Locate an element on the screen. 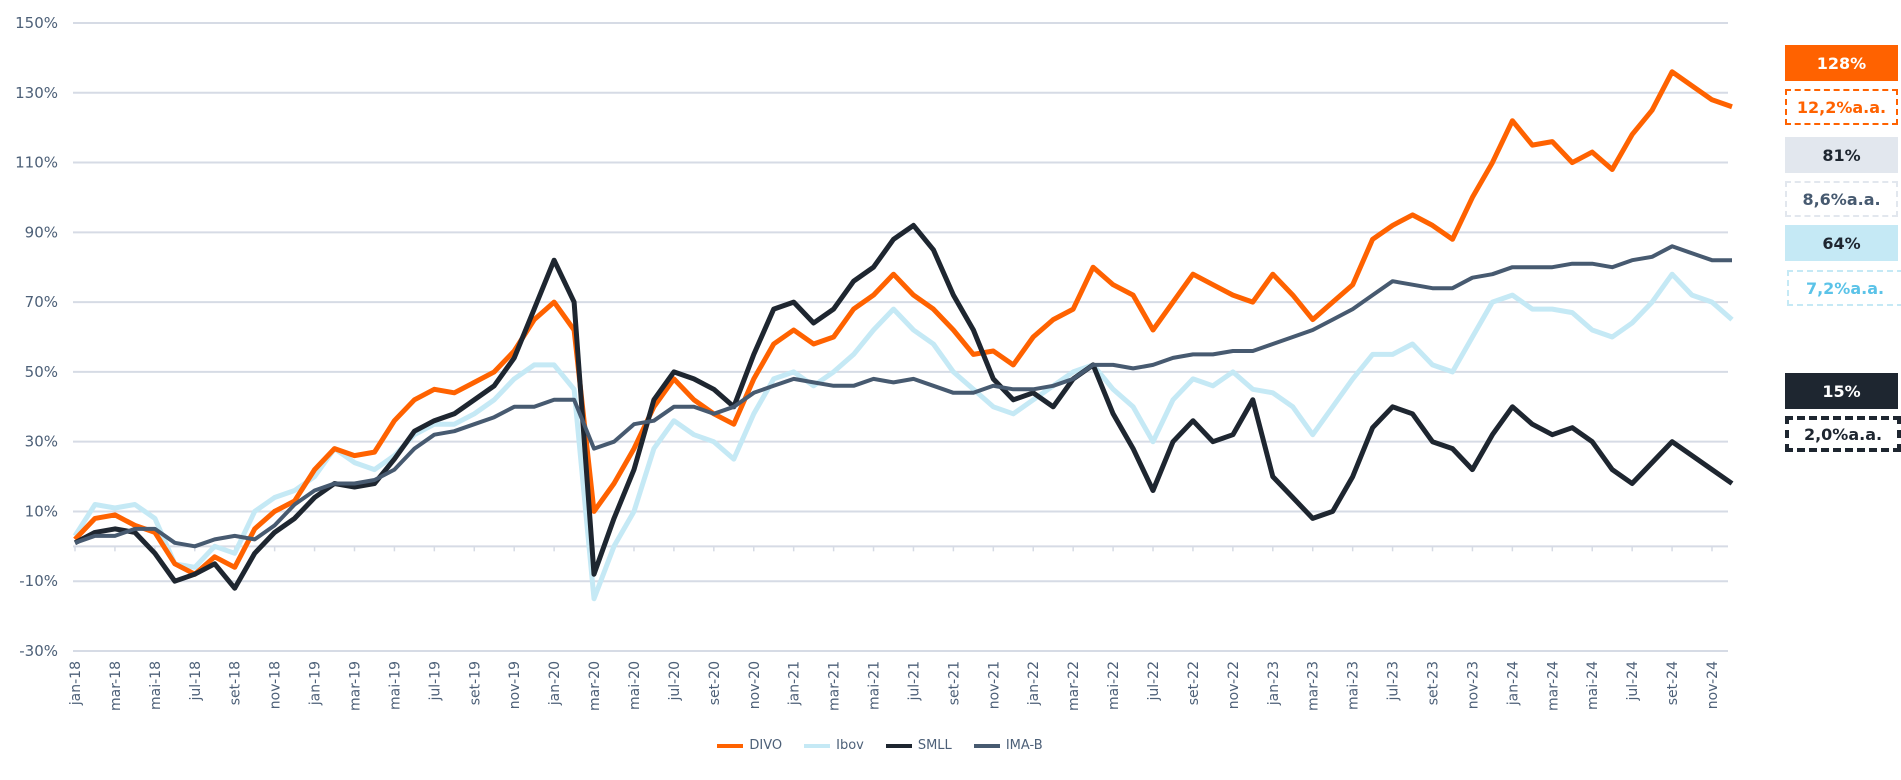  x-tick-label: jul-24 is located at coordinates (1633, 681).